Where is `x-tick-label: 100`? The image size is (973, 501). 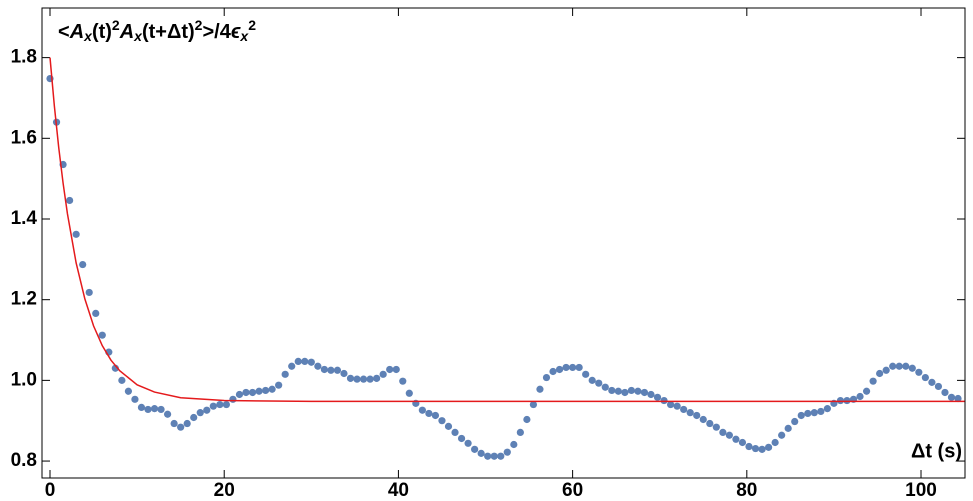 x-tick-label: 100 is located at coordinates (921, 490).